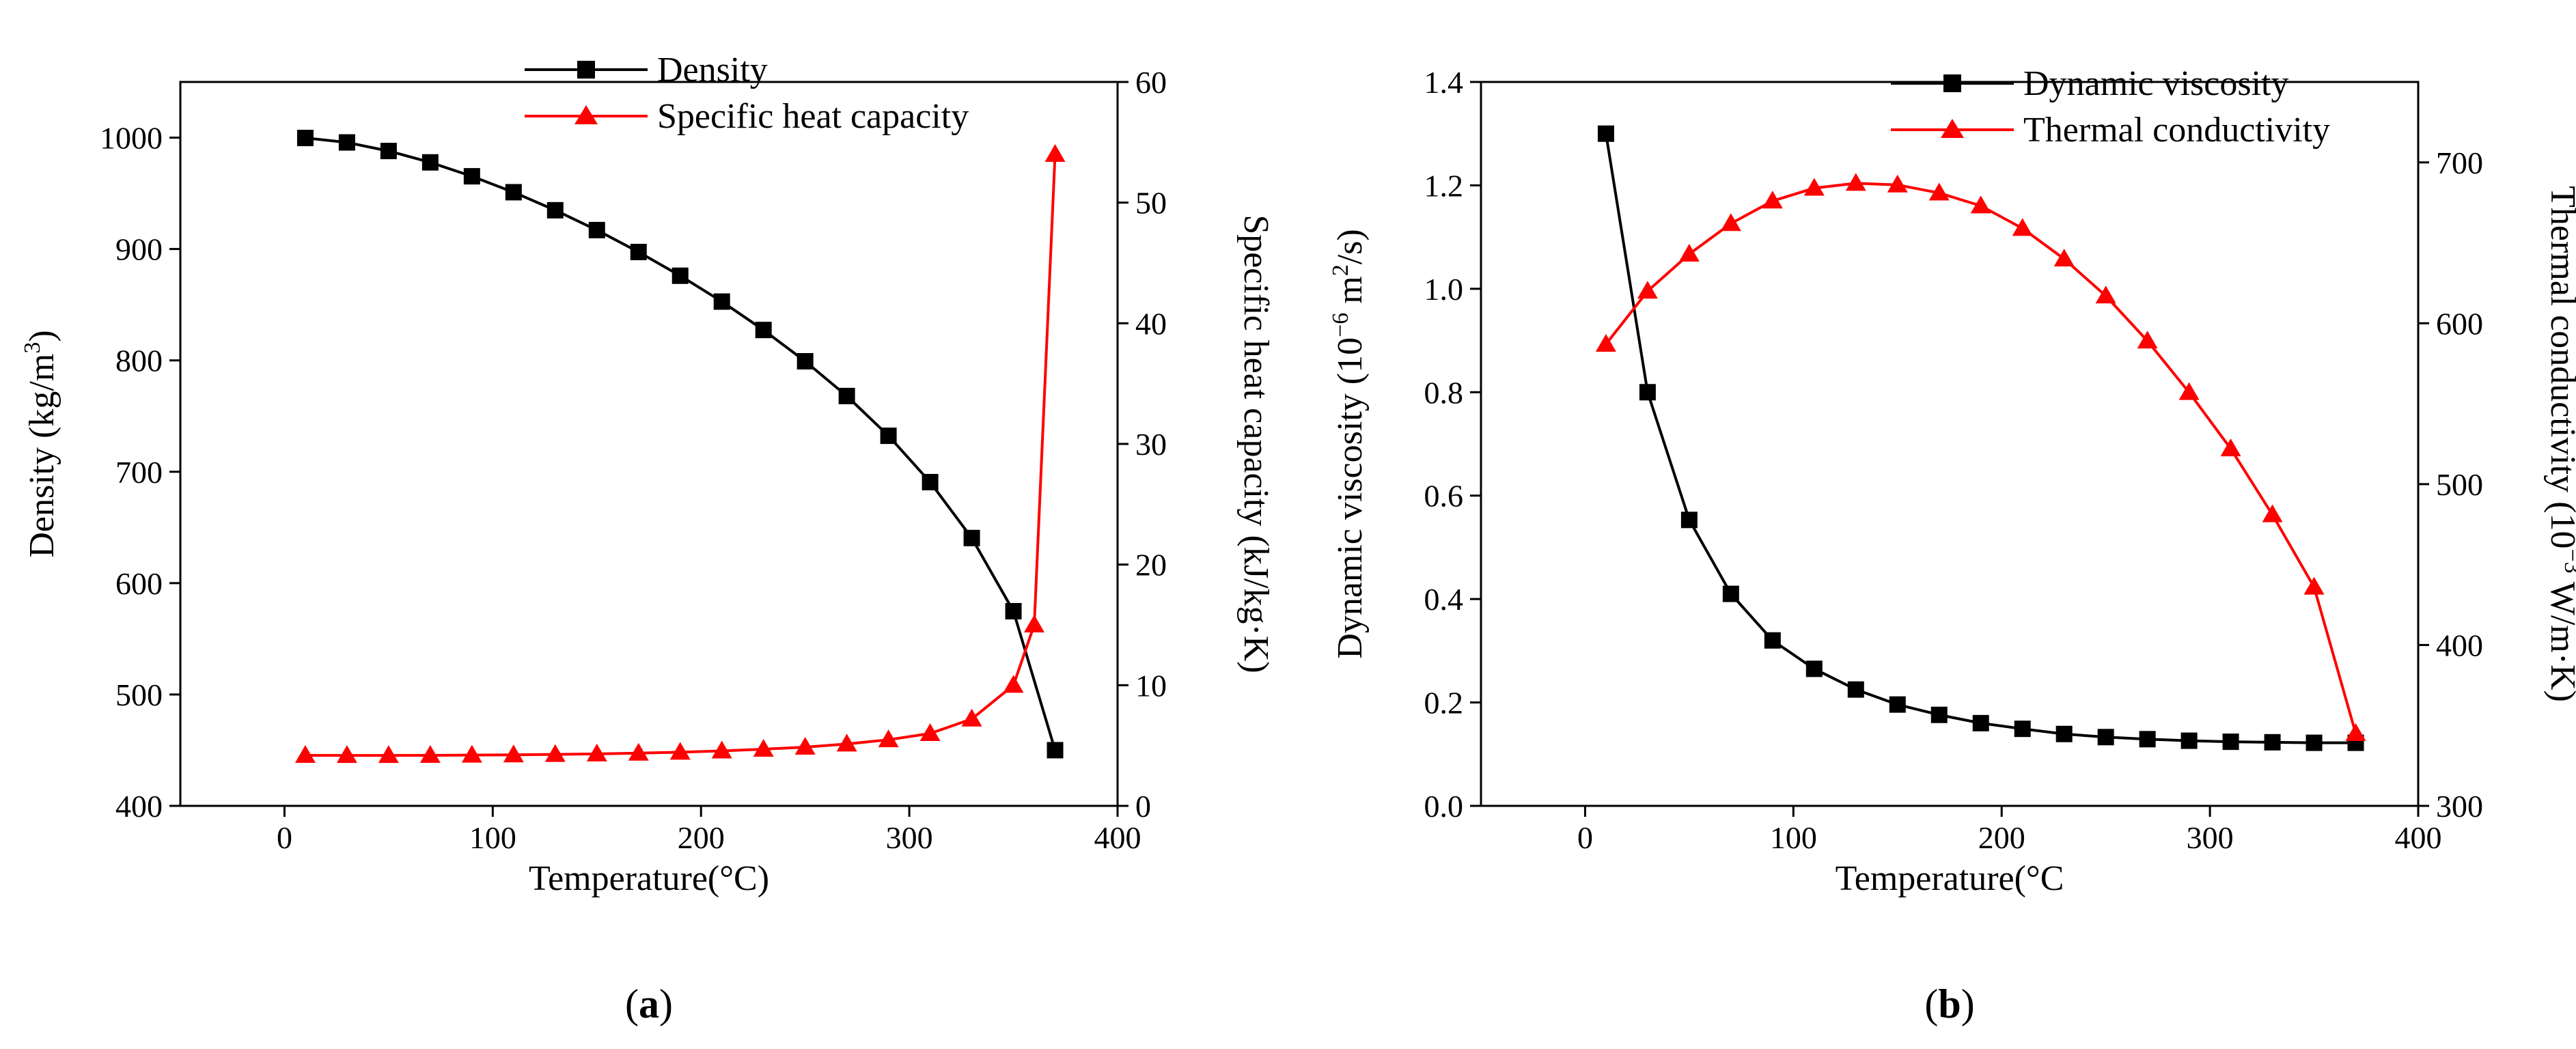 The image size is (2576, 1049). I want to click on y-right-tick-label: 50, so click(1151, 203).